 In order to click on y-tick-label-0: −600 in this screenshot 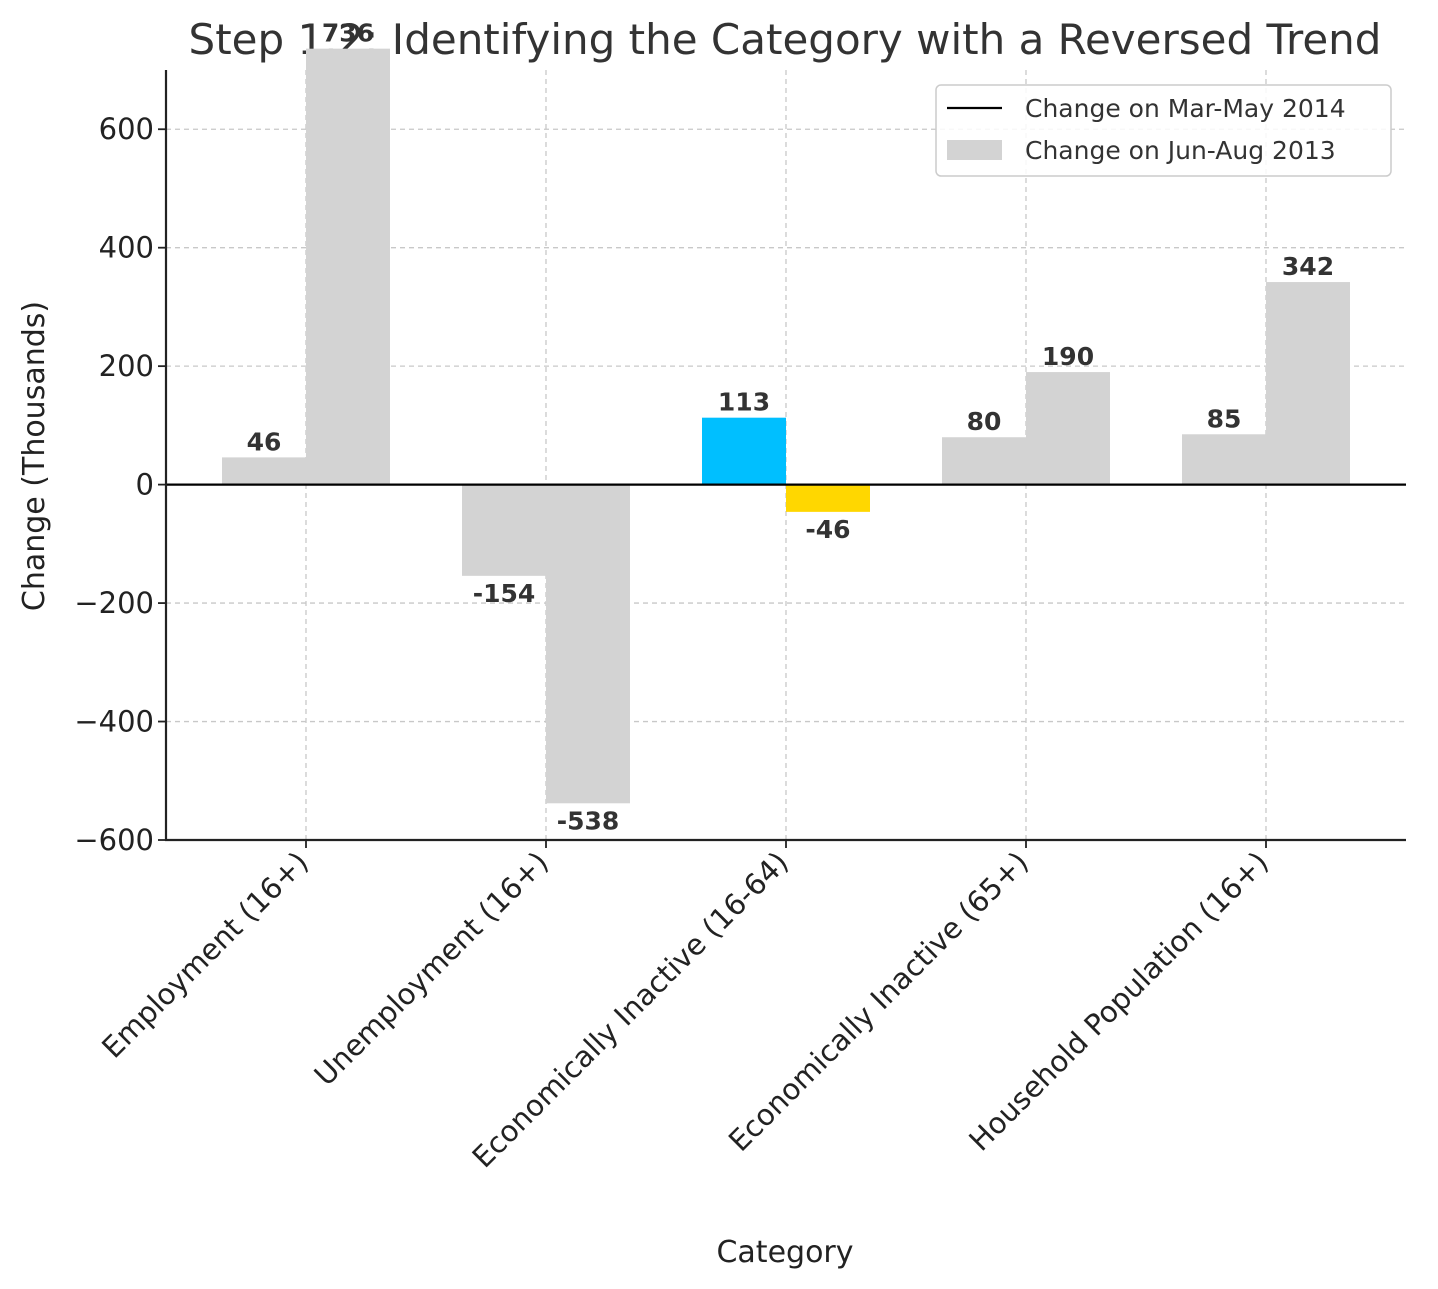, I will do `click(114, 840)`.